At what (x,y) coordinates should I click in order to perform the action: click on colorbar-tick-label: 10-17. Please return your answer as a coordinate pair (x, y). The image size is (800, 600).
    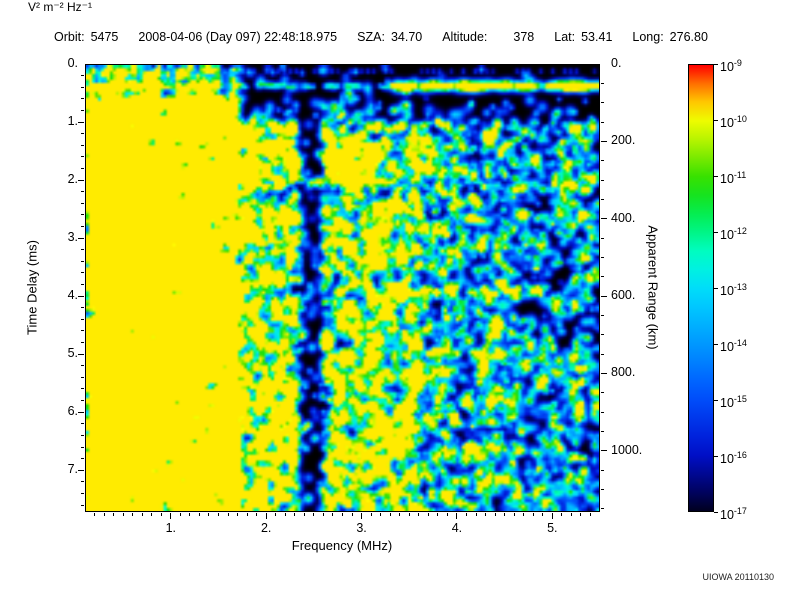
    Looking at the image, I should click on (733, 514).